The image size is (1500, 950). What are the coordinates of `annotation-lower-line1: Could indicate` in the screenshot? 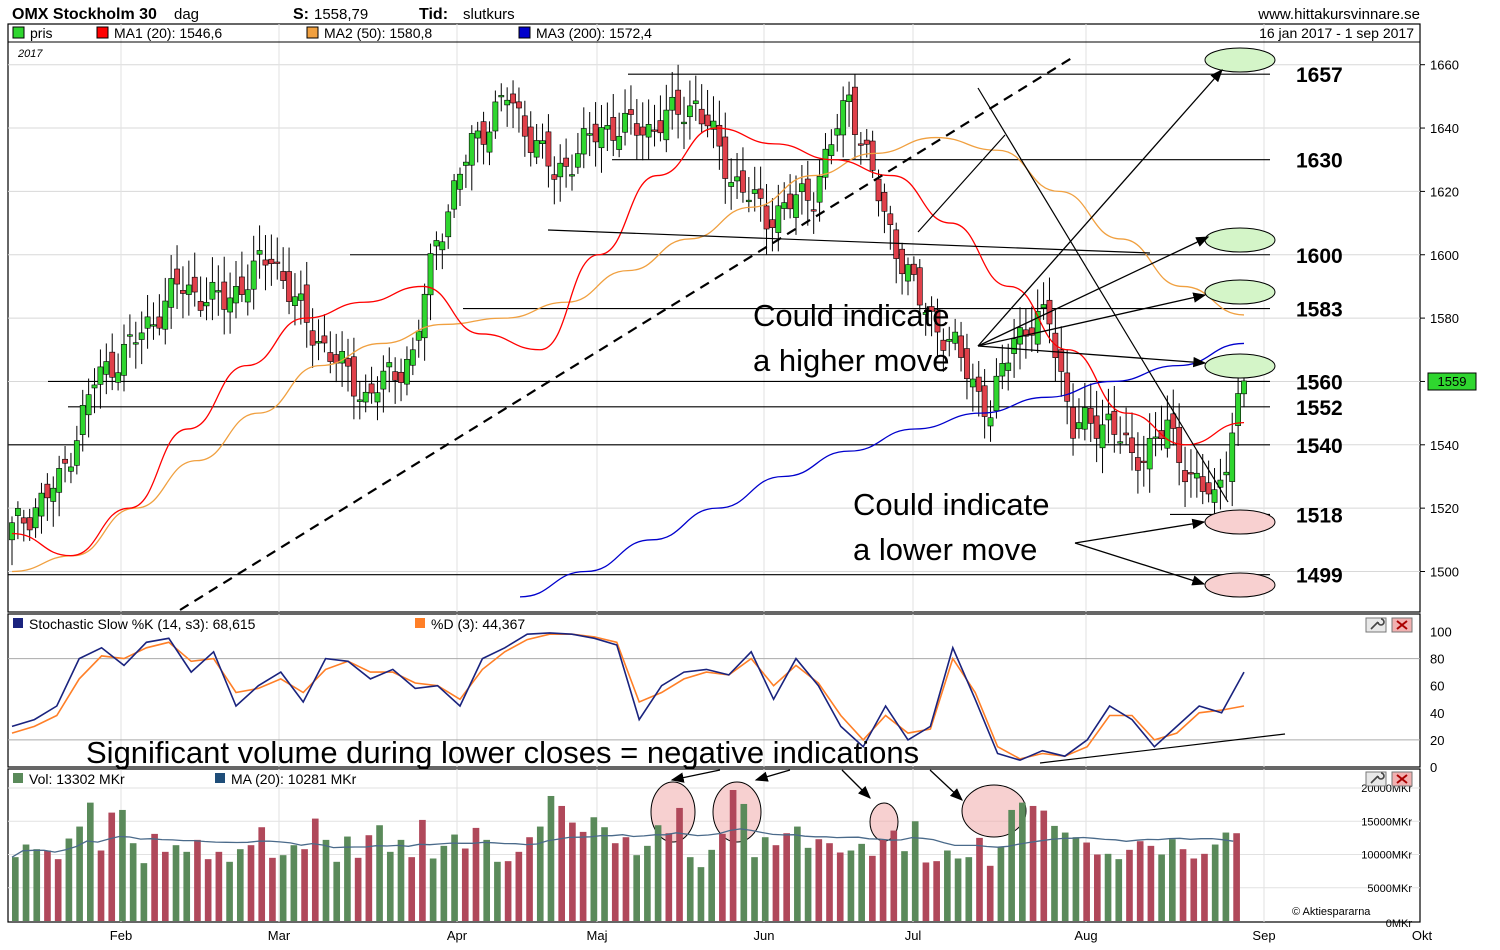 It's located at (951, 504).